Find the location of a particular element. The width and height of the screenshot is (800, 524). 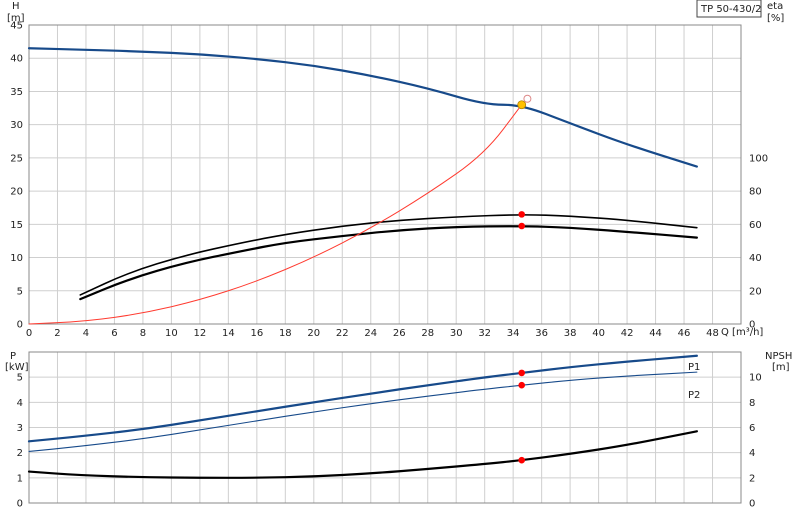

top-right-axis-label-1: eta is located at coordinates (775, 6).